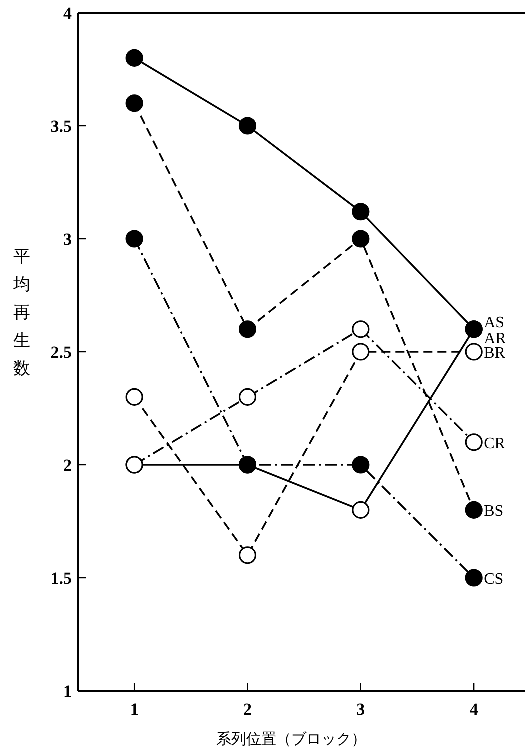 This screenshot has height=754, width=525. What do you see at coordinates (361, 709) in the screenshot?
I see `x-tick-label: 3` at bounding box center [361, 709].